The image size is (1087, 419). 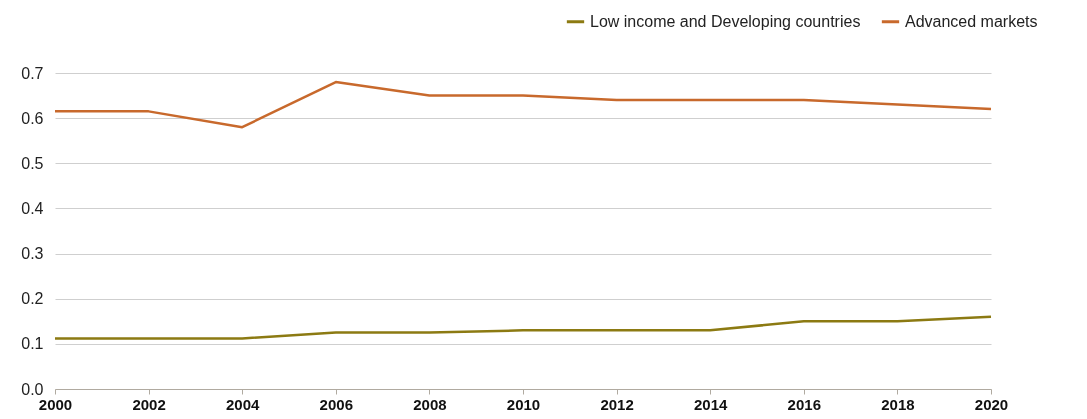 I want to click on x-tick-label: 2006, so click(x=336, y=404).